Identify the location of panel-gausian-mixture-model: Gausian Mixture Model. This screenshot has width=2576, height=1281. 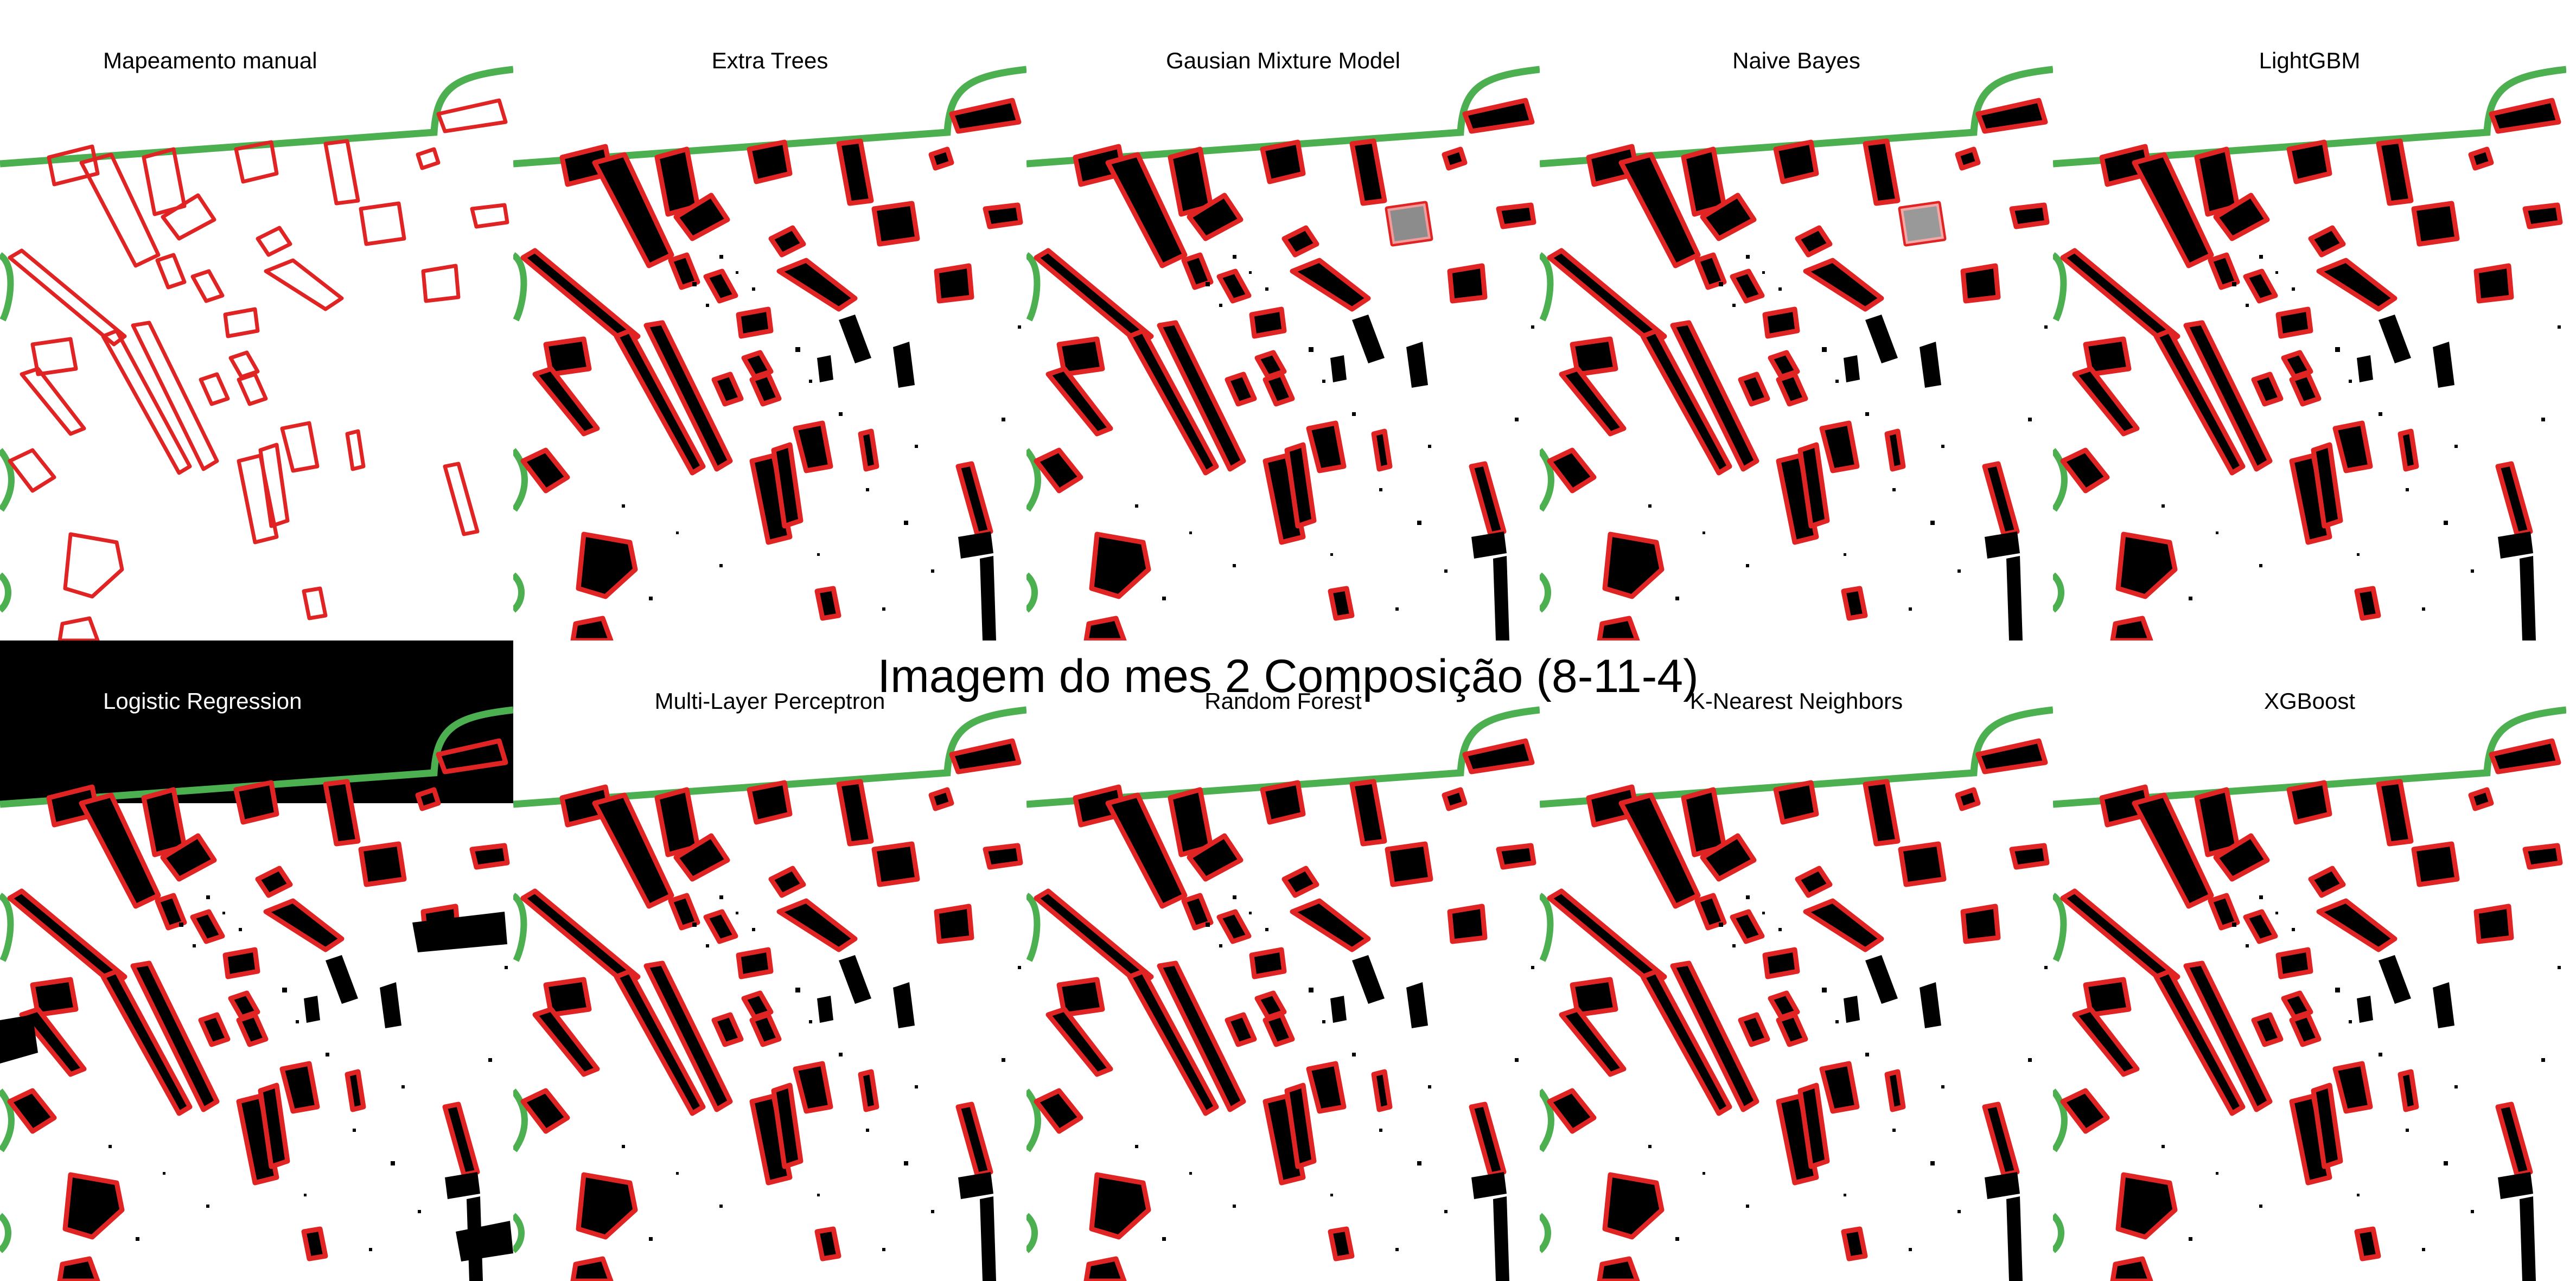
(1283, 320).